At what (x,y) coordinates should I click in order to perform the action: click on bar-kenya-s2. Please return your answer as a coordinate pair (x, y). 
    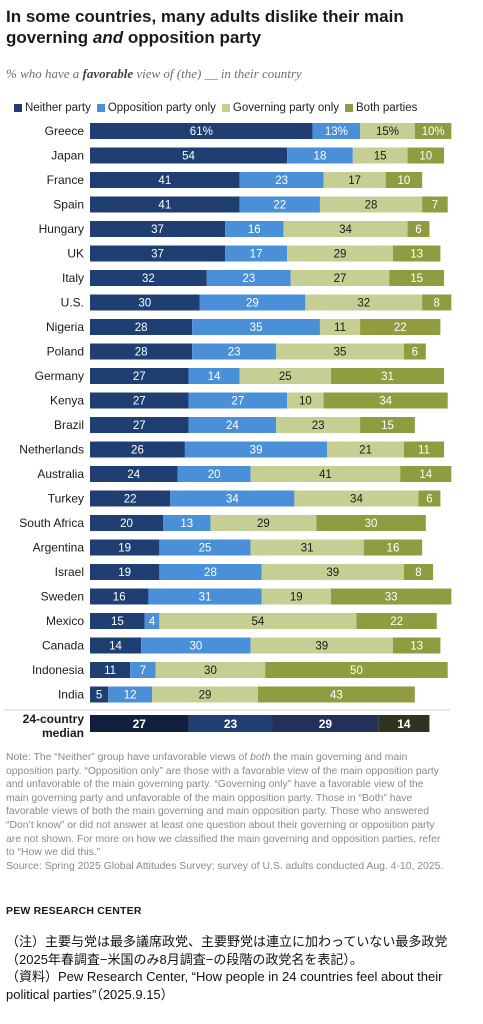
    Looking at the image, I should click on (305, 400).